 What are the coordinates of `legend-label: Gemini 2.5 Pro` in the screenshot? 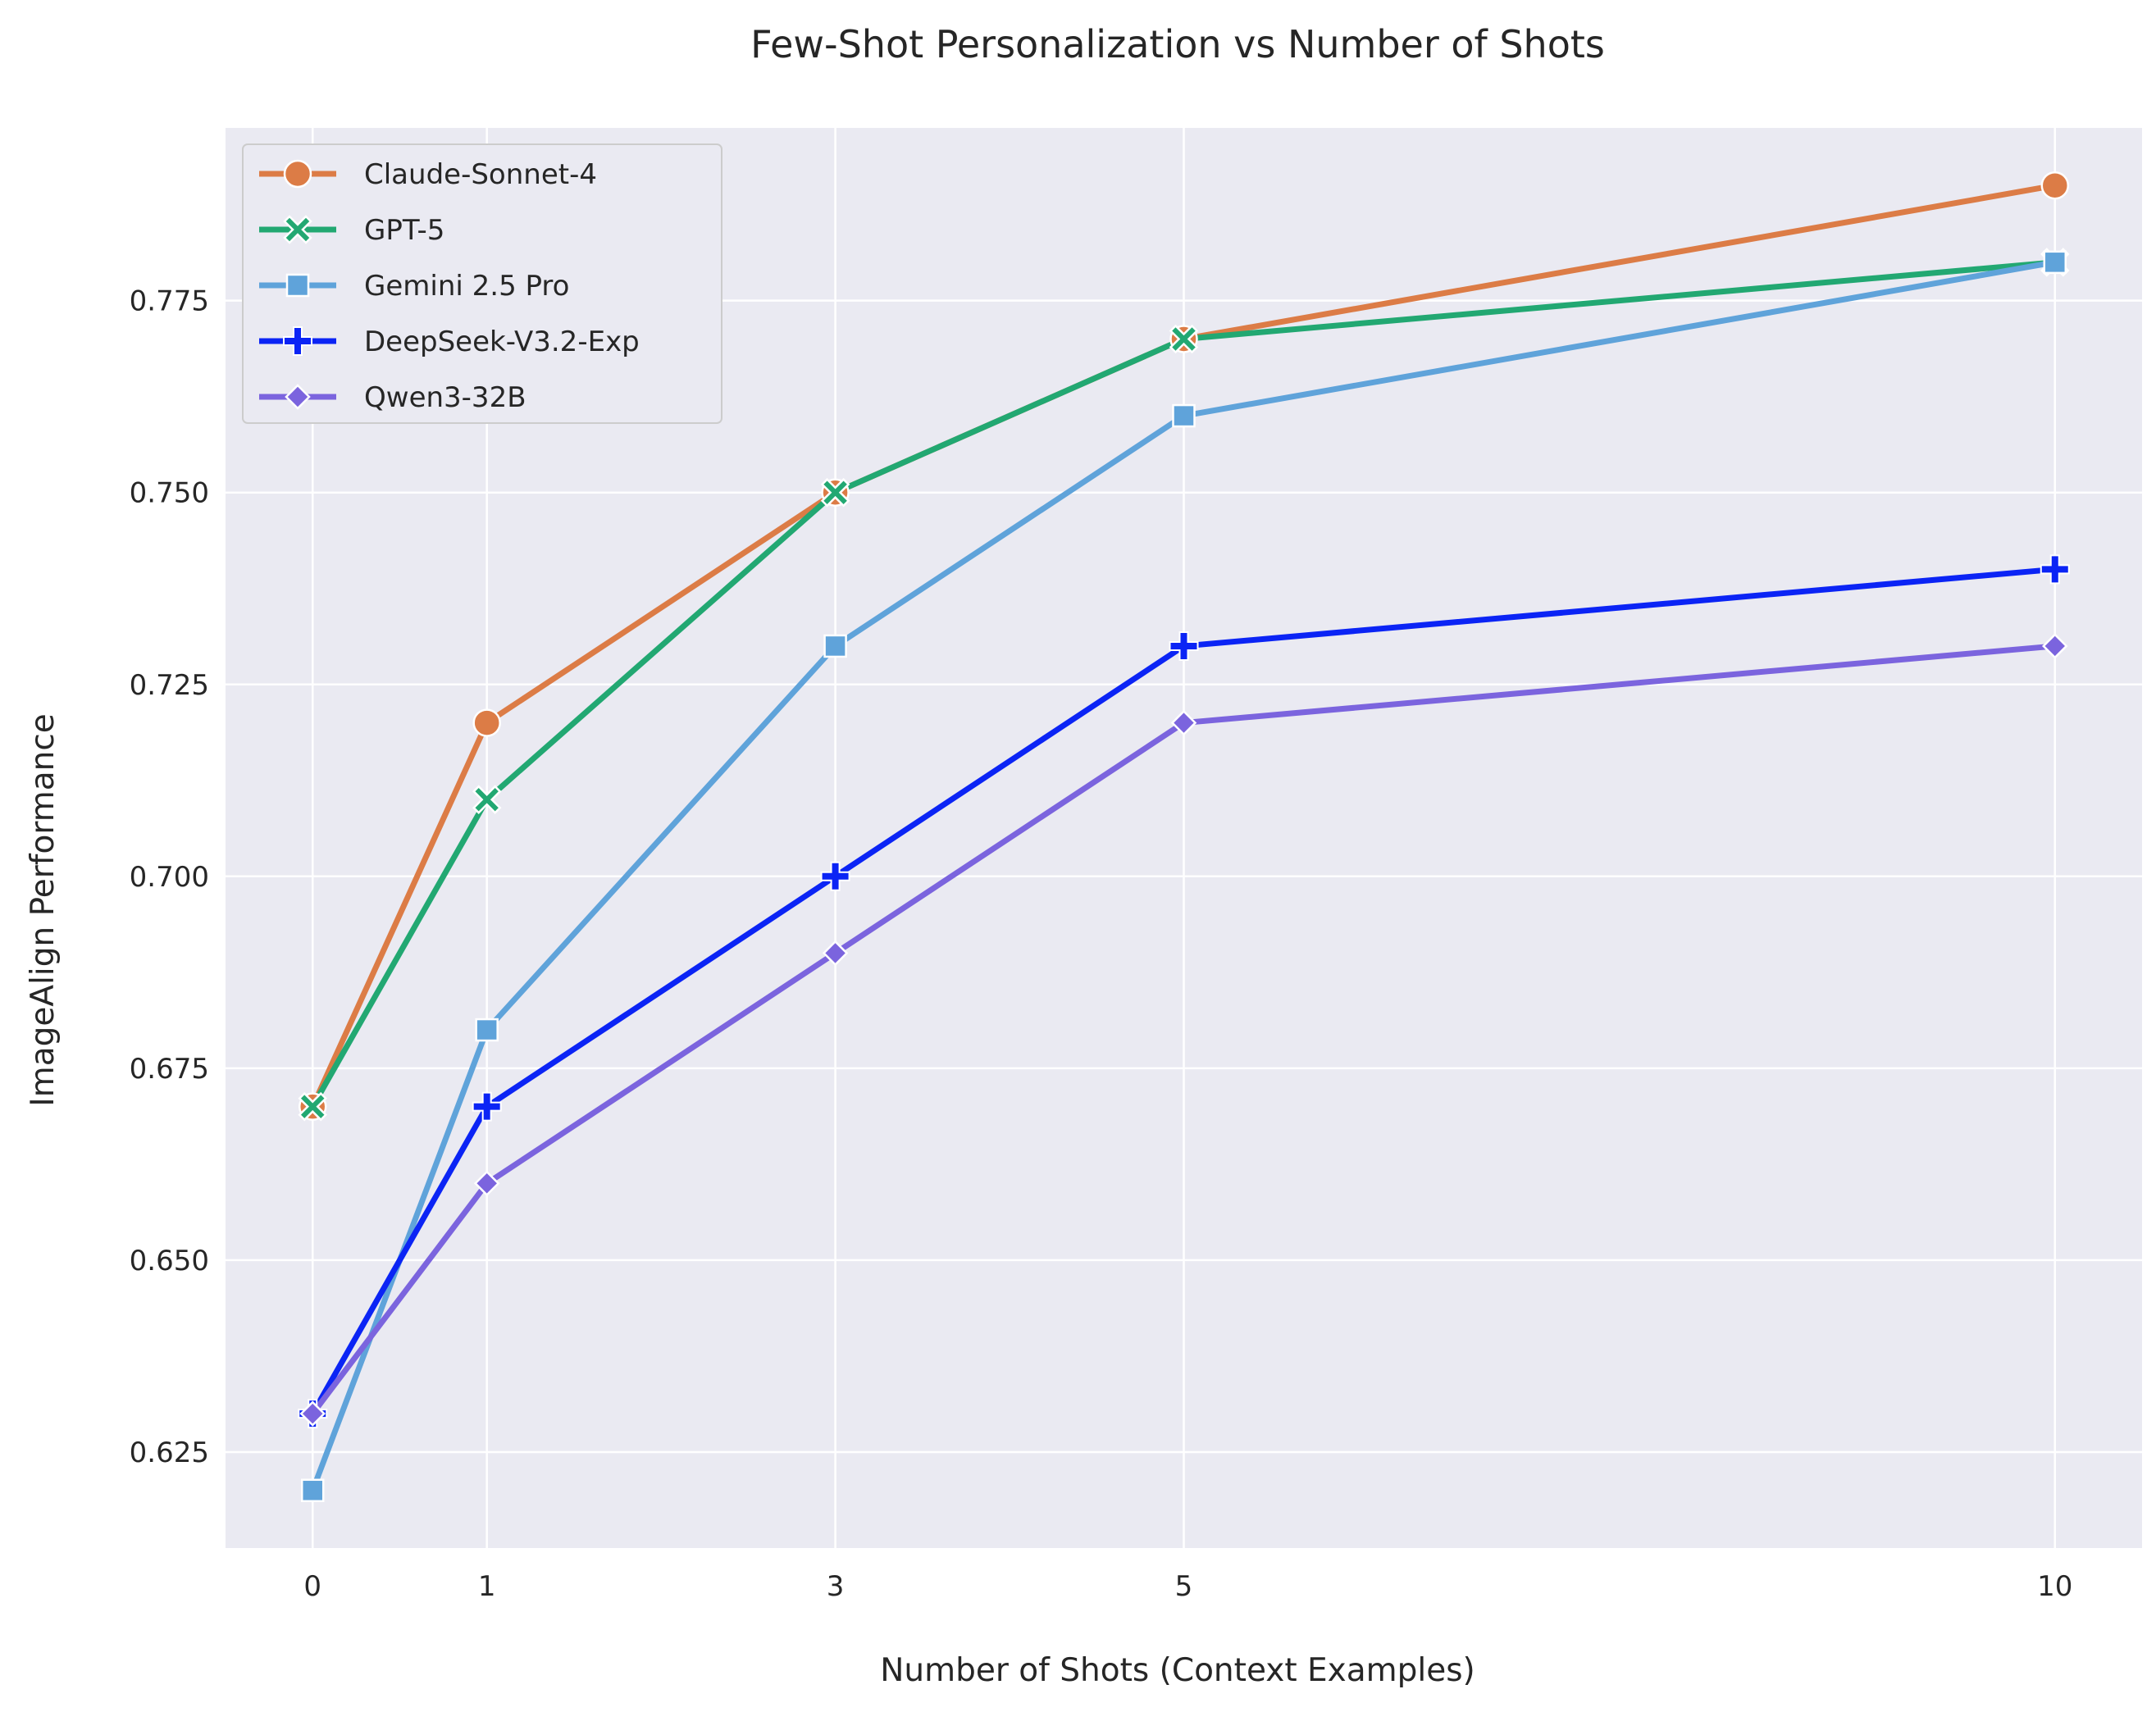 It's located at (466, 286).